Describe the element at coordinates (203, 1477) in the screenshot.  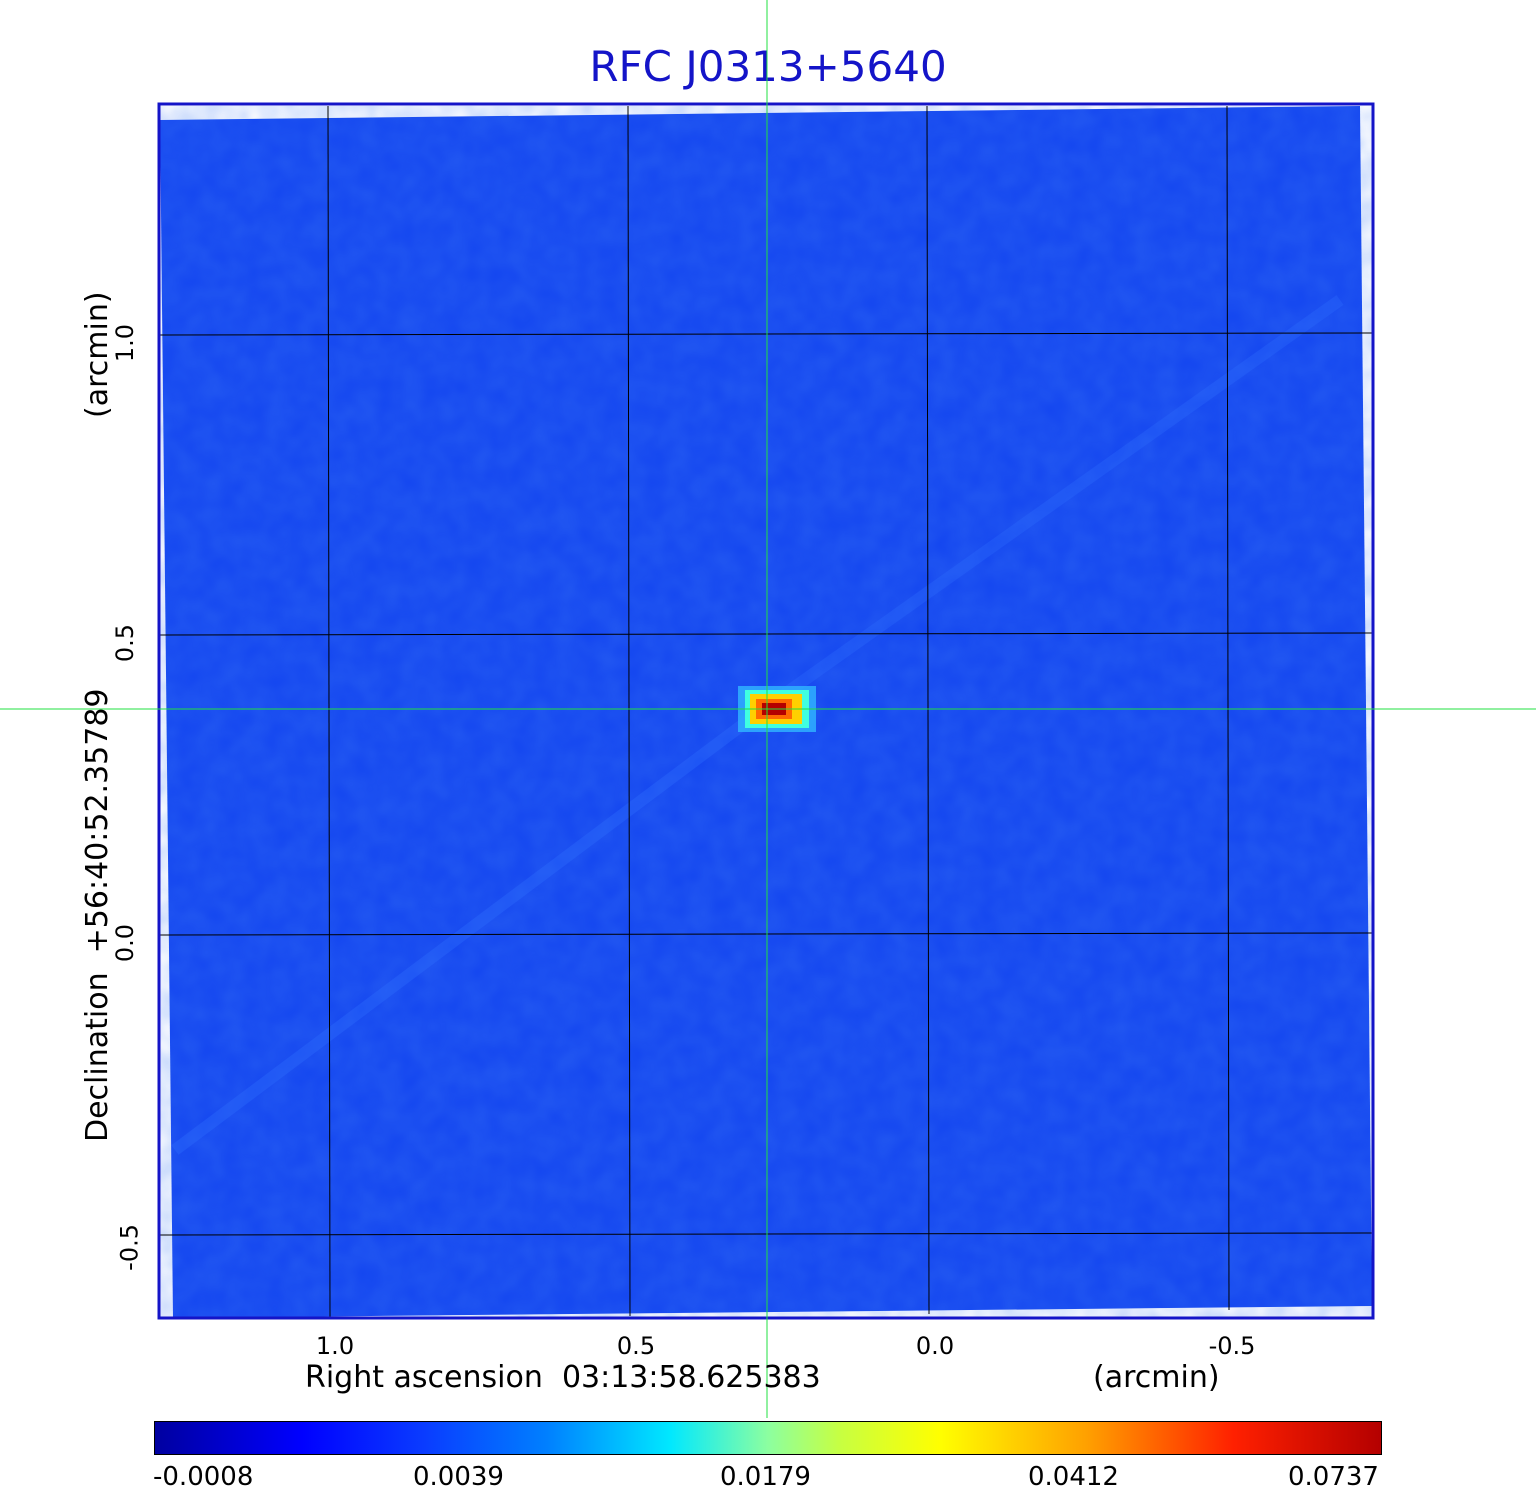
I see `colorbar-tick-label: -0.0008` at that location.